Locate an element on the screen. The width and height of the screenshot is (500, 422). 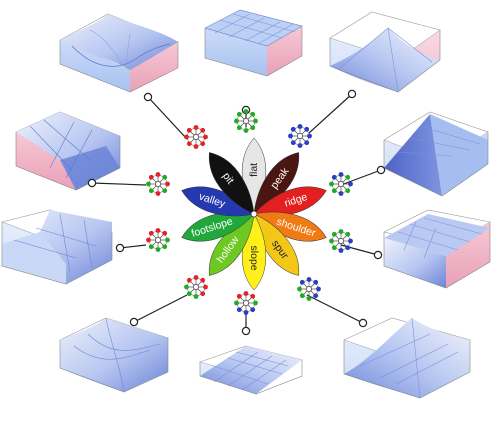
terrain-footslope is located at coordinates (56, 247).